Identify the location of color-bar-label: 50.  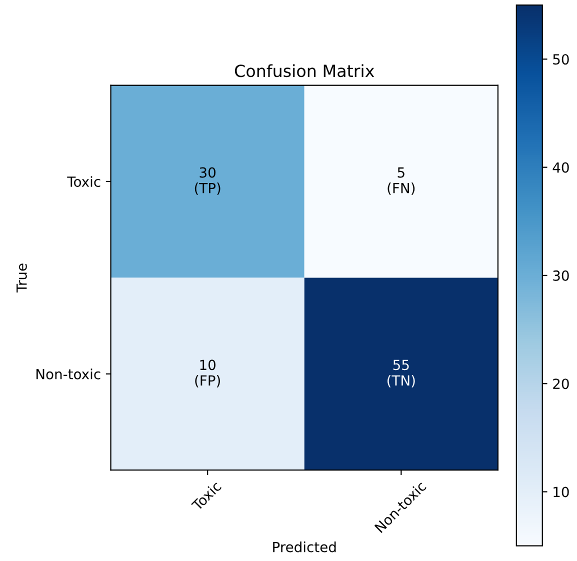
(561, 59).